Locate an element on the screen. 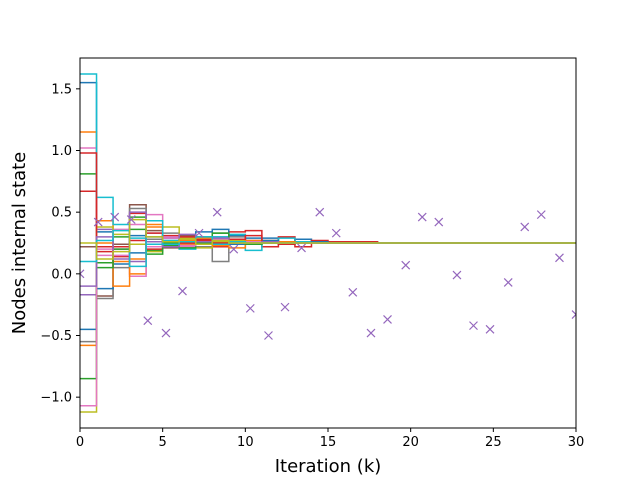  y-tick-label: −0.5 is located at coordinates (56, 336).